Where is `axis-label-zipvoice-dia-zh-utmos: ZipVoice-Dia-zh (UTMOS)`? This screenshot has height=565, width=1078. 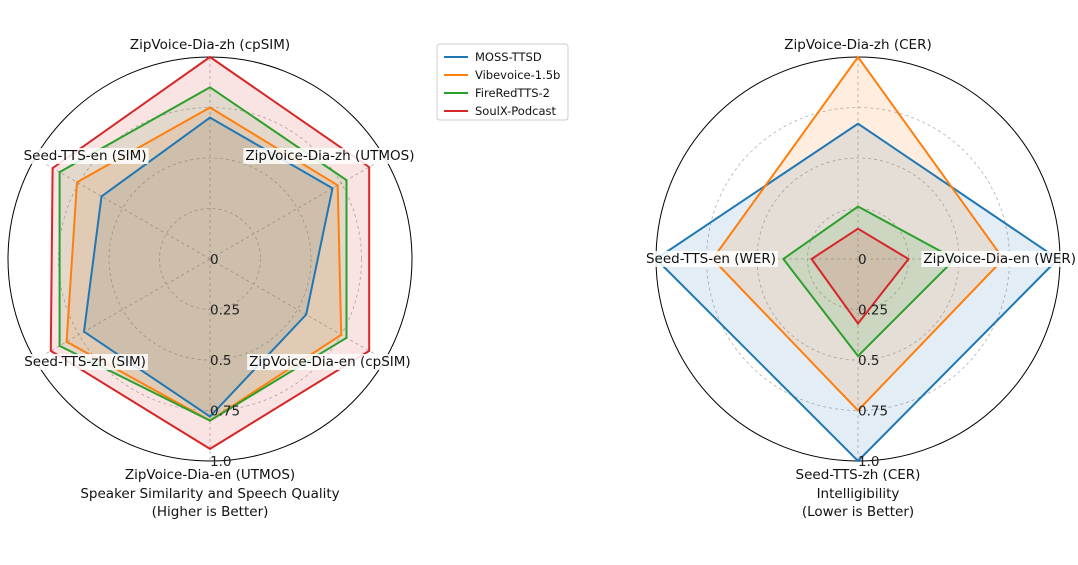
axis-label-zipvoice-dia-zh-utmos: ZipVoice-Dia-zh (UTMOS) is located at coordinates (330, 156).